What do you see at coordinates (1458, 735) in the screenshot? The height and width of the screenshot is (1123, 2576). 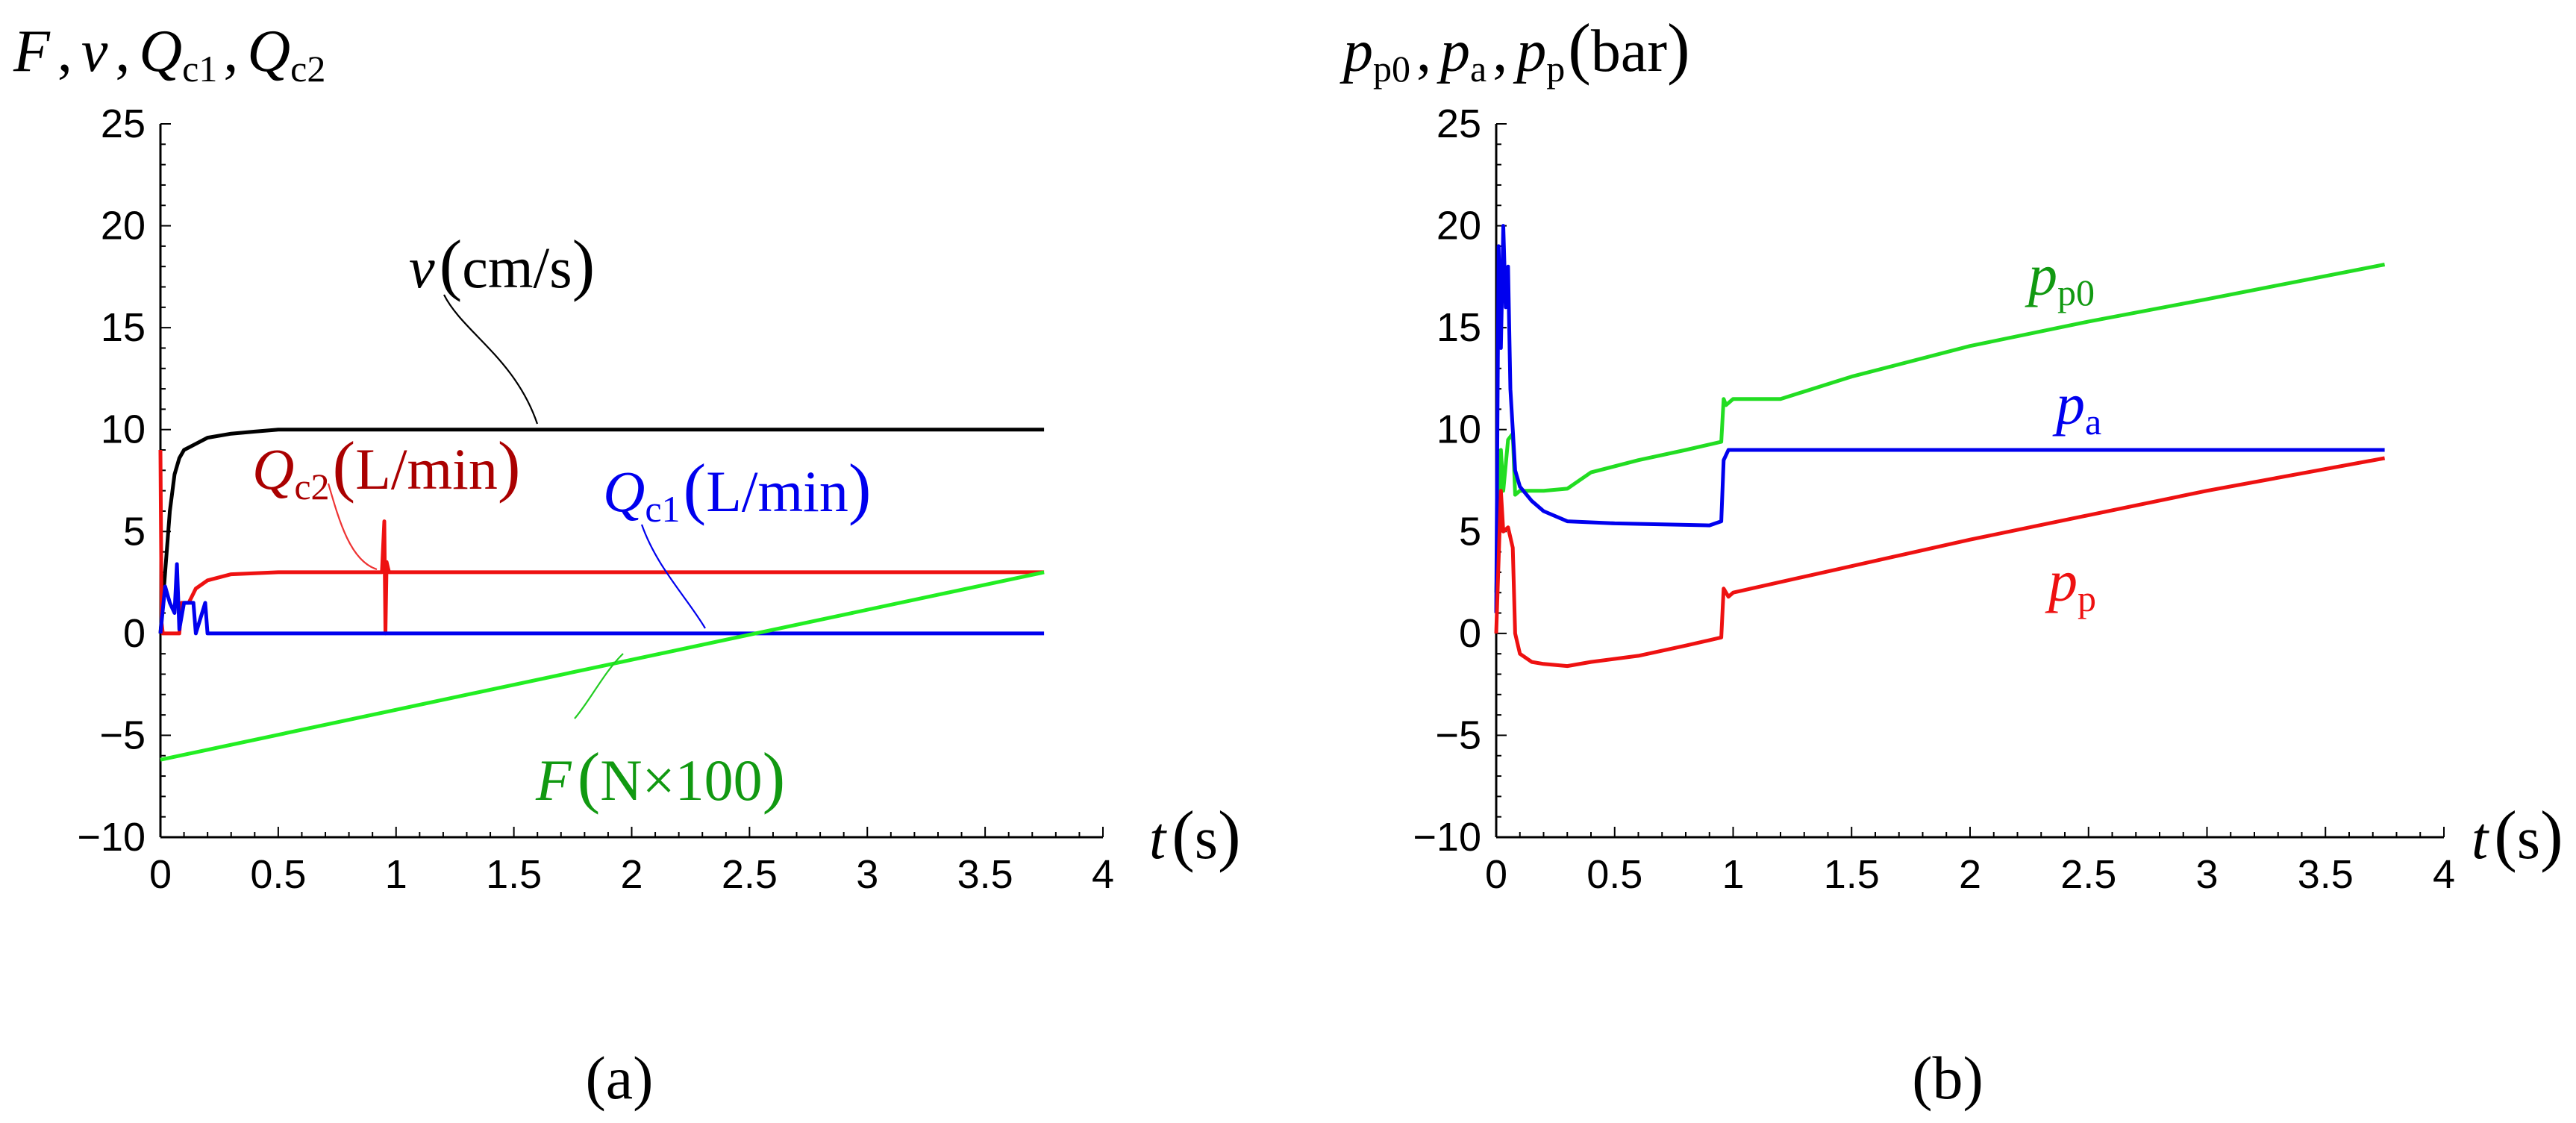 I see `panel-b-y-tick-label: −5` at bounding box center [1458, 735].